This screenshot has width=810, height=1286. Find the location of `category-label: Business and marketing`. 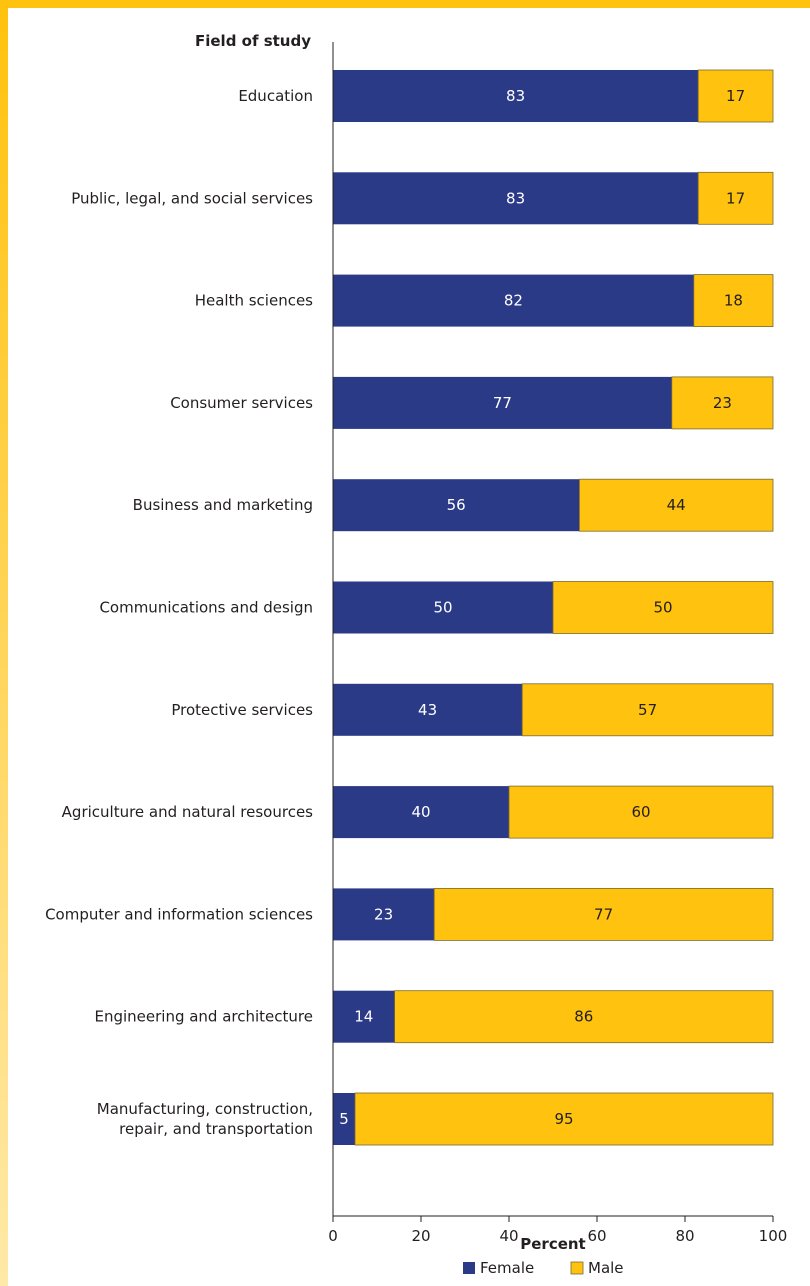

category-label: Business and marketing is located at coordinates (223, 505).